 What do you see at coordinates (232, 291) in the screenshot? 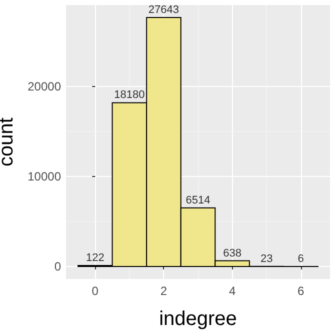
I see `x-tick-label: 4` at bounding box center [232, 291].